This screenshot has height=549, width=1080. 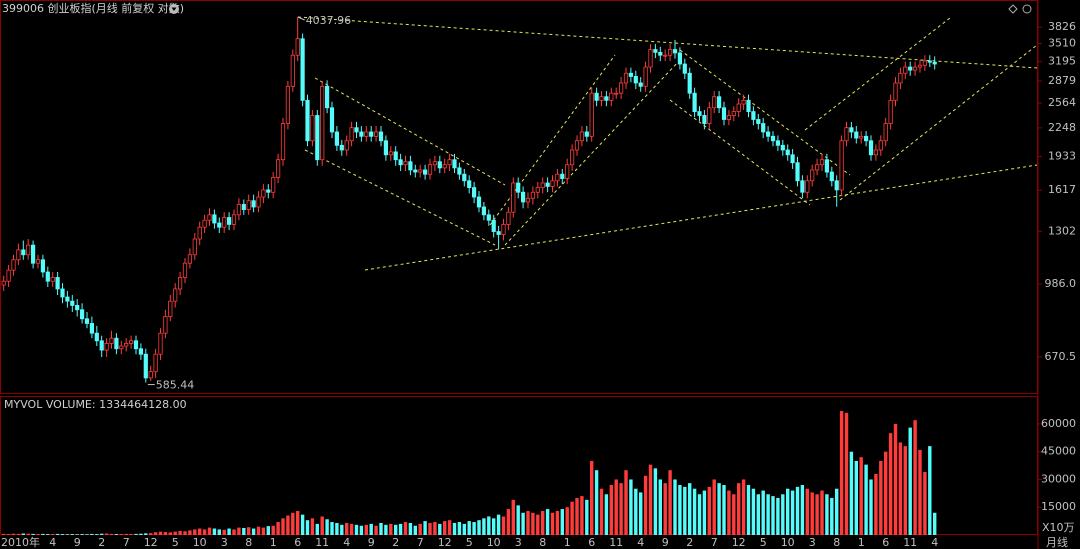 I want to click on x-tick-label: 7, so click(x=126, y=542).